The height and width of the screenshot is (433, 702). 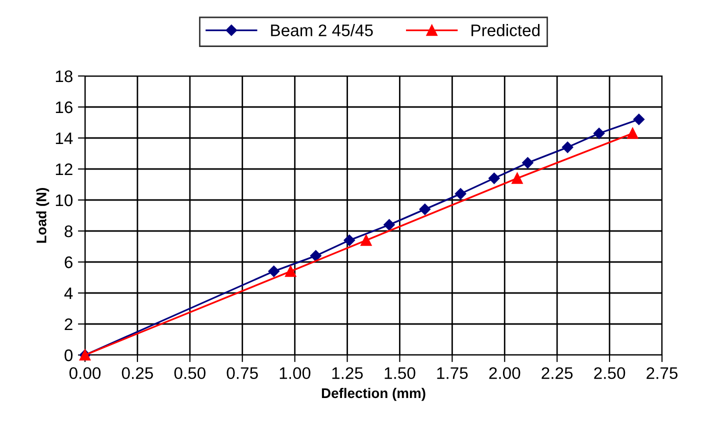 I want to click on y-tick-label: 14, so click(x=64, y=138).